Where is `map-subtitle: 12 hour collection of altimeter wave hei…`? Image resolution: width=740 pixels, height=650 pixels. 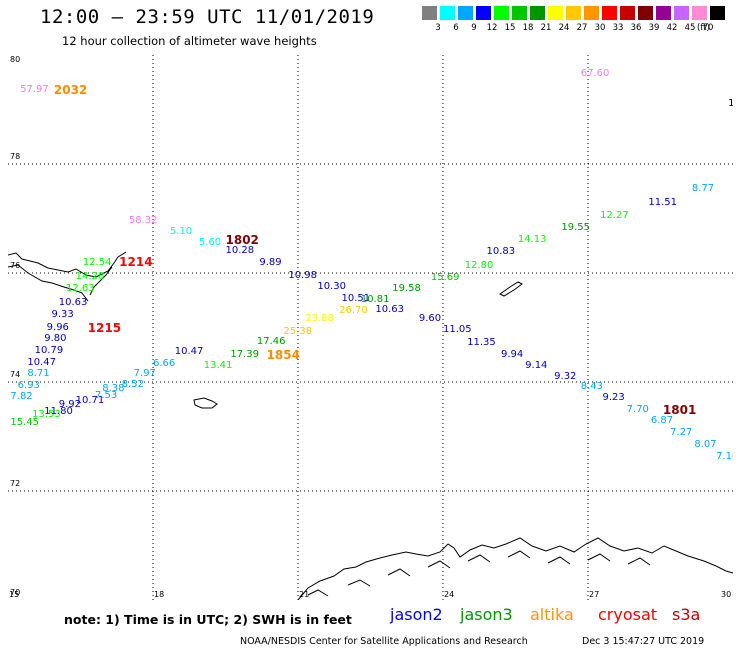
map-subtitle: 12 hour collection of altimeter wave hei… is located at coordinates (189, 41).